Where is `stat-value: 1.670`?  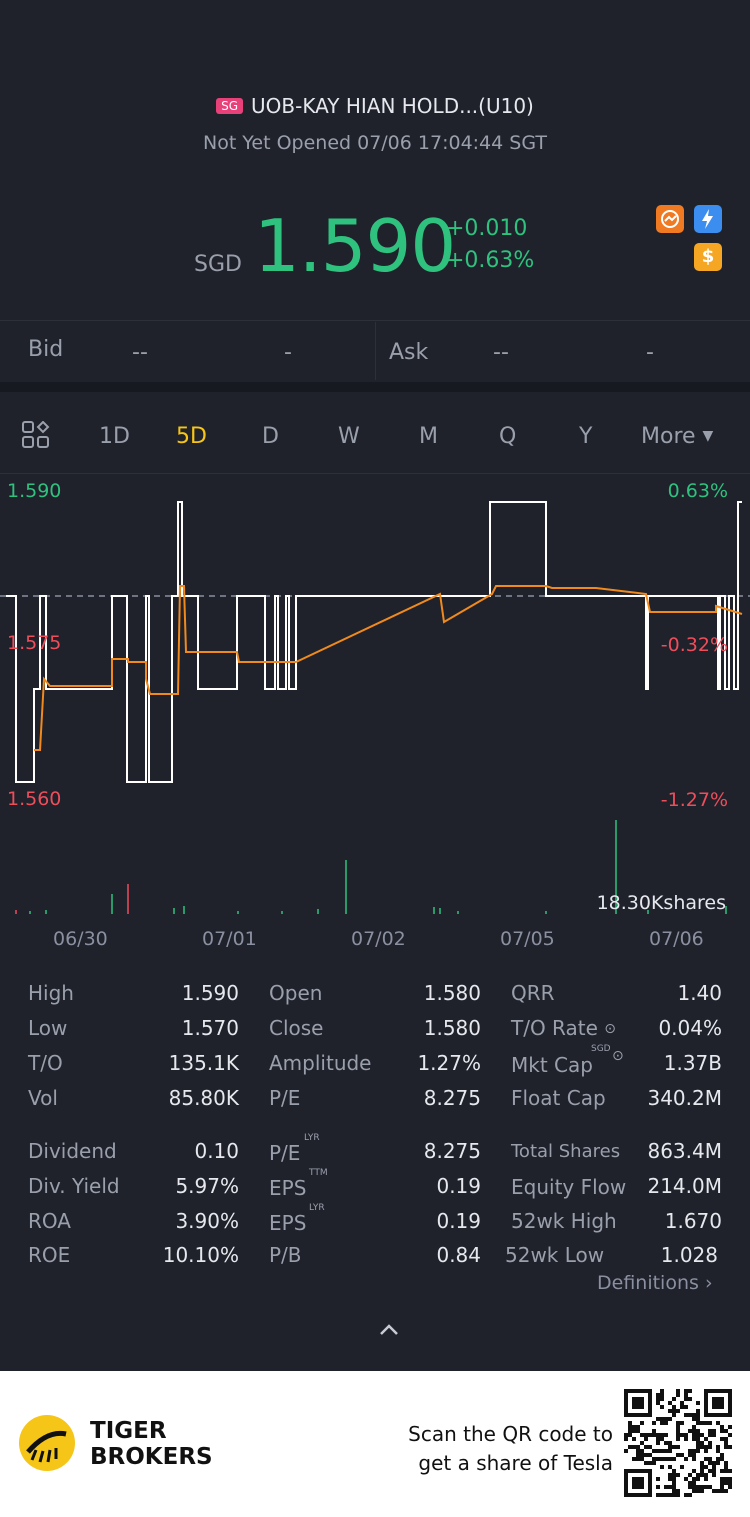 stat-value: 1.670 is located at coordinates (693, 1221).